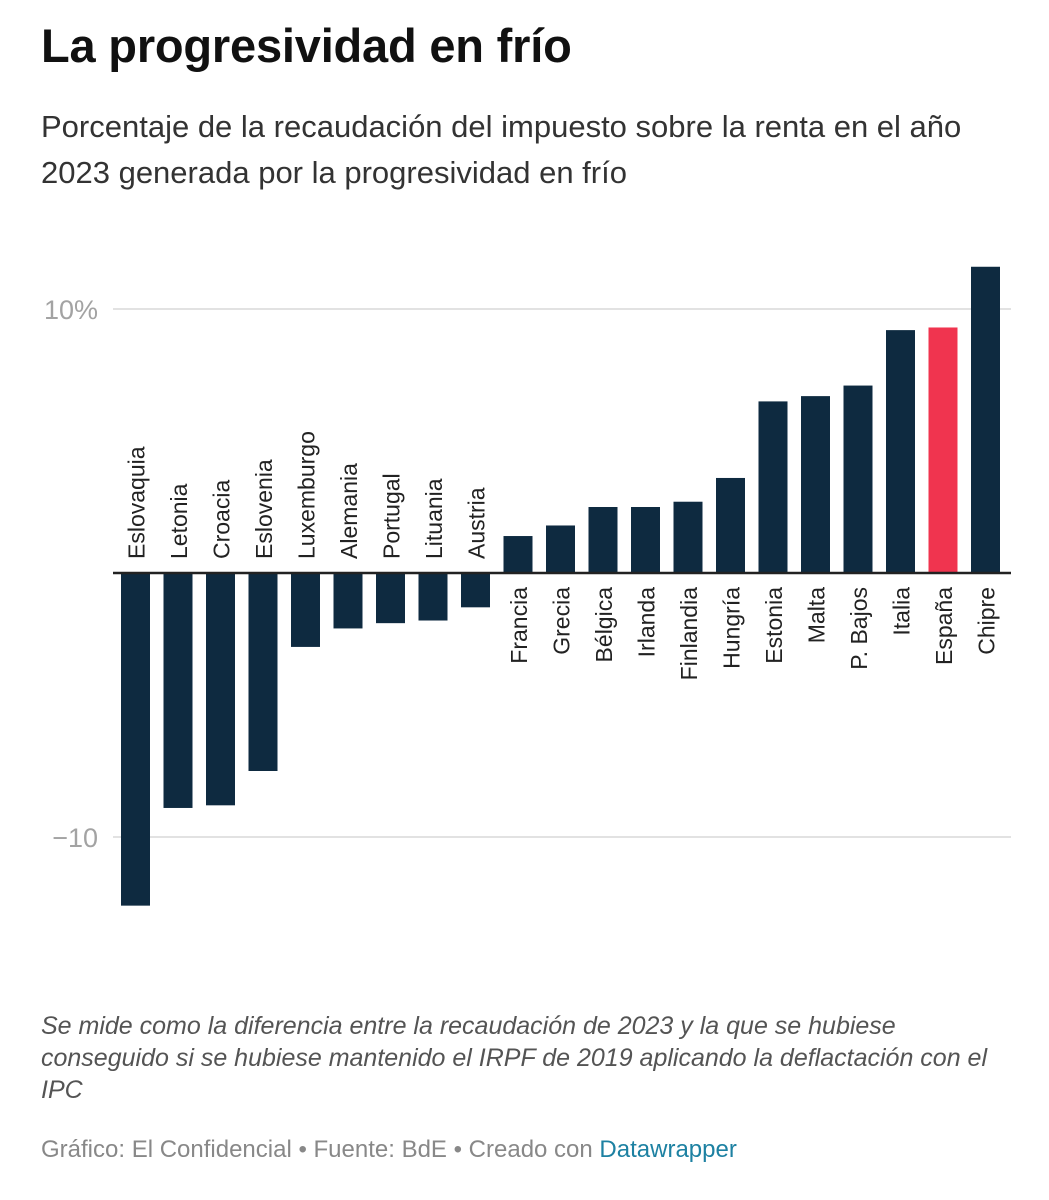 The image size is (1049, 1200). Describe the element at coordinates (390, 598) in the screenshot. I see `bar-portugal` at that location.